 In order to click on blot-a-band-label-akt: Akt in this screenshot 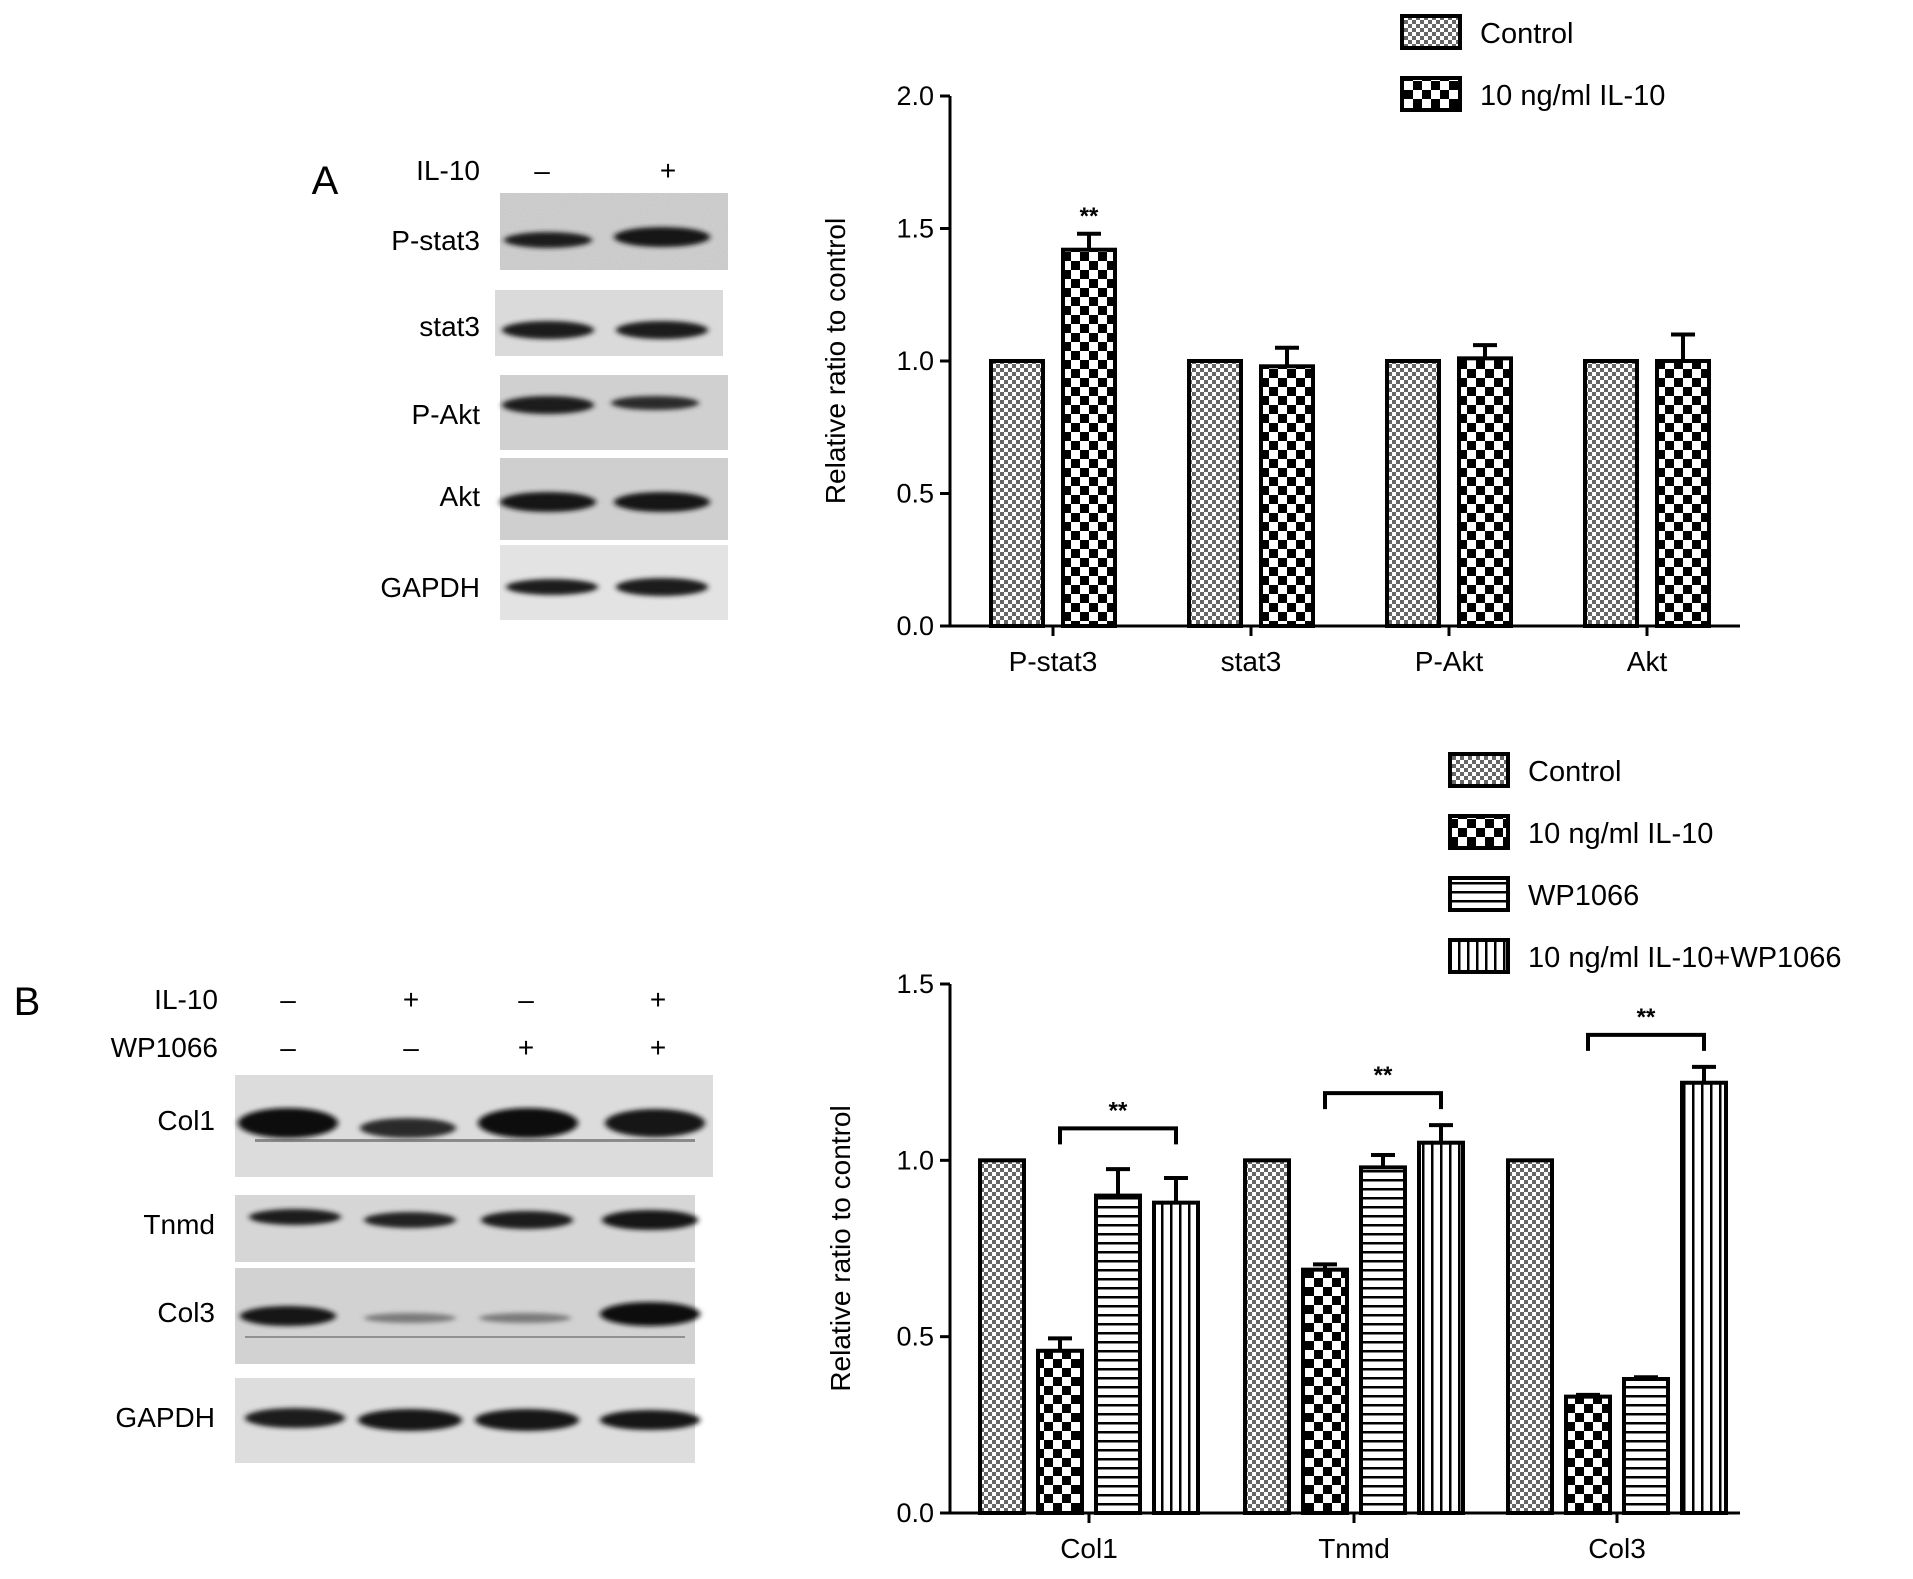, I will do `click(460, 496)`.